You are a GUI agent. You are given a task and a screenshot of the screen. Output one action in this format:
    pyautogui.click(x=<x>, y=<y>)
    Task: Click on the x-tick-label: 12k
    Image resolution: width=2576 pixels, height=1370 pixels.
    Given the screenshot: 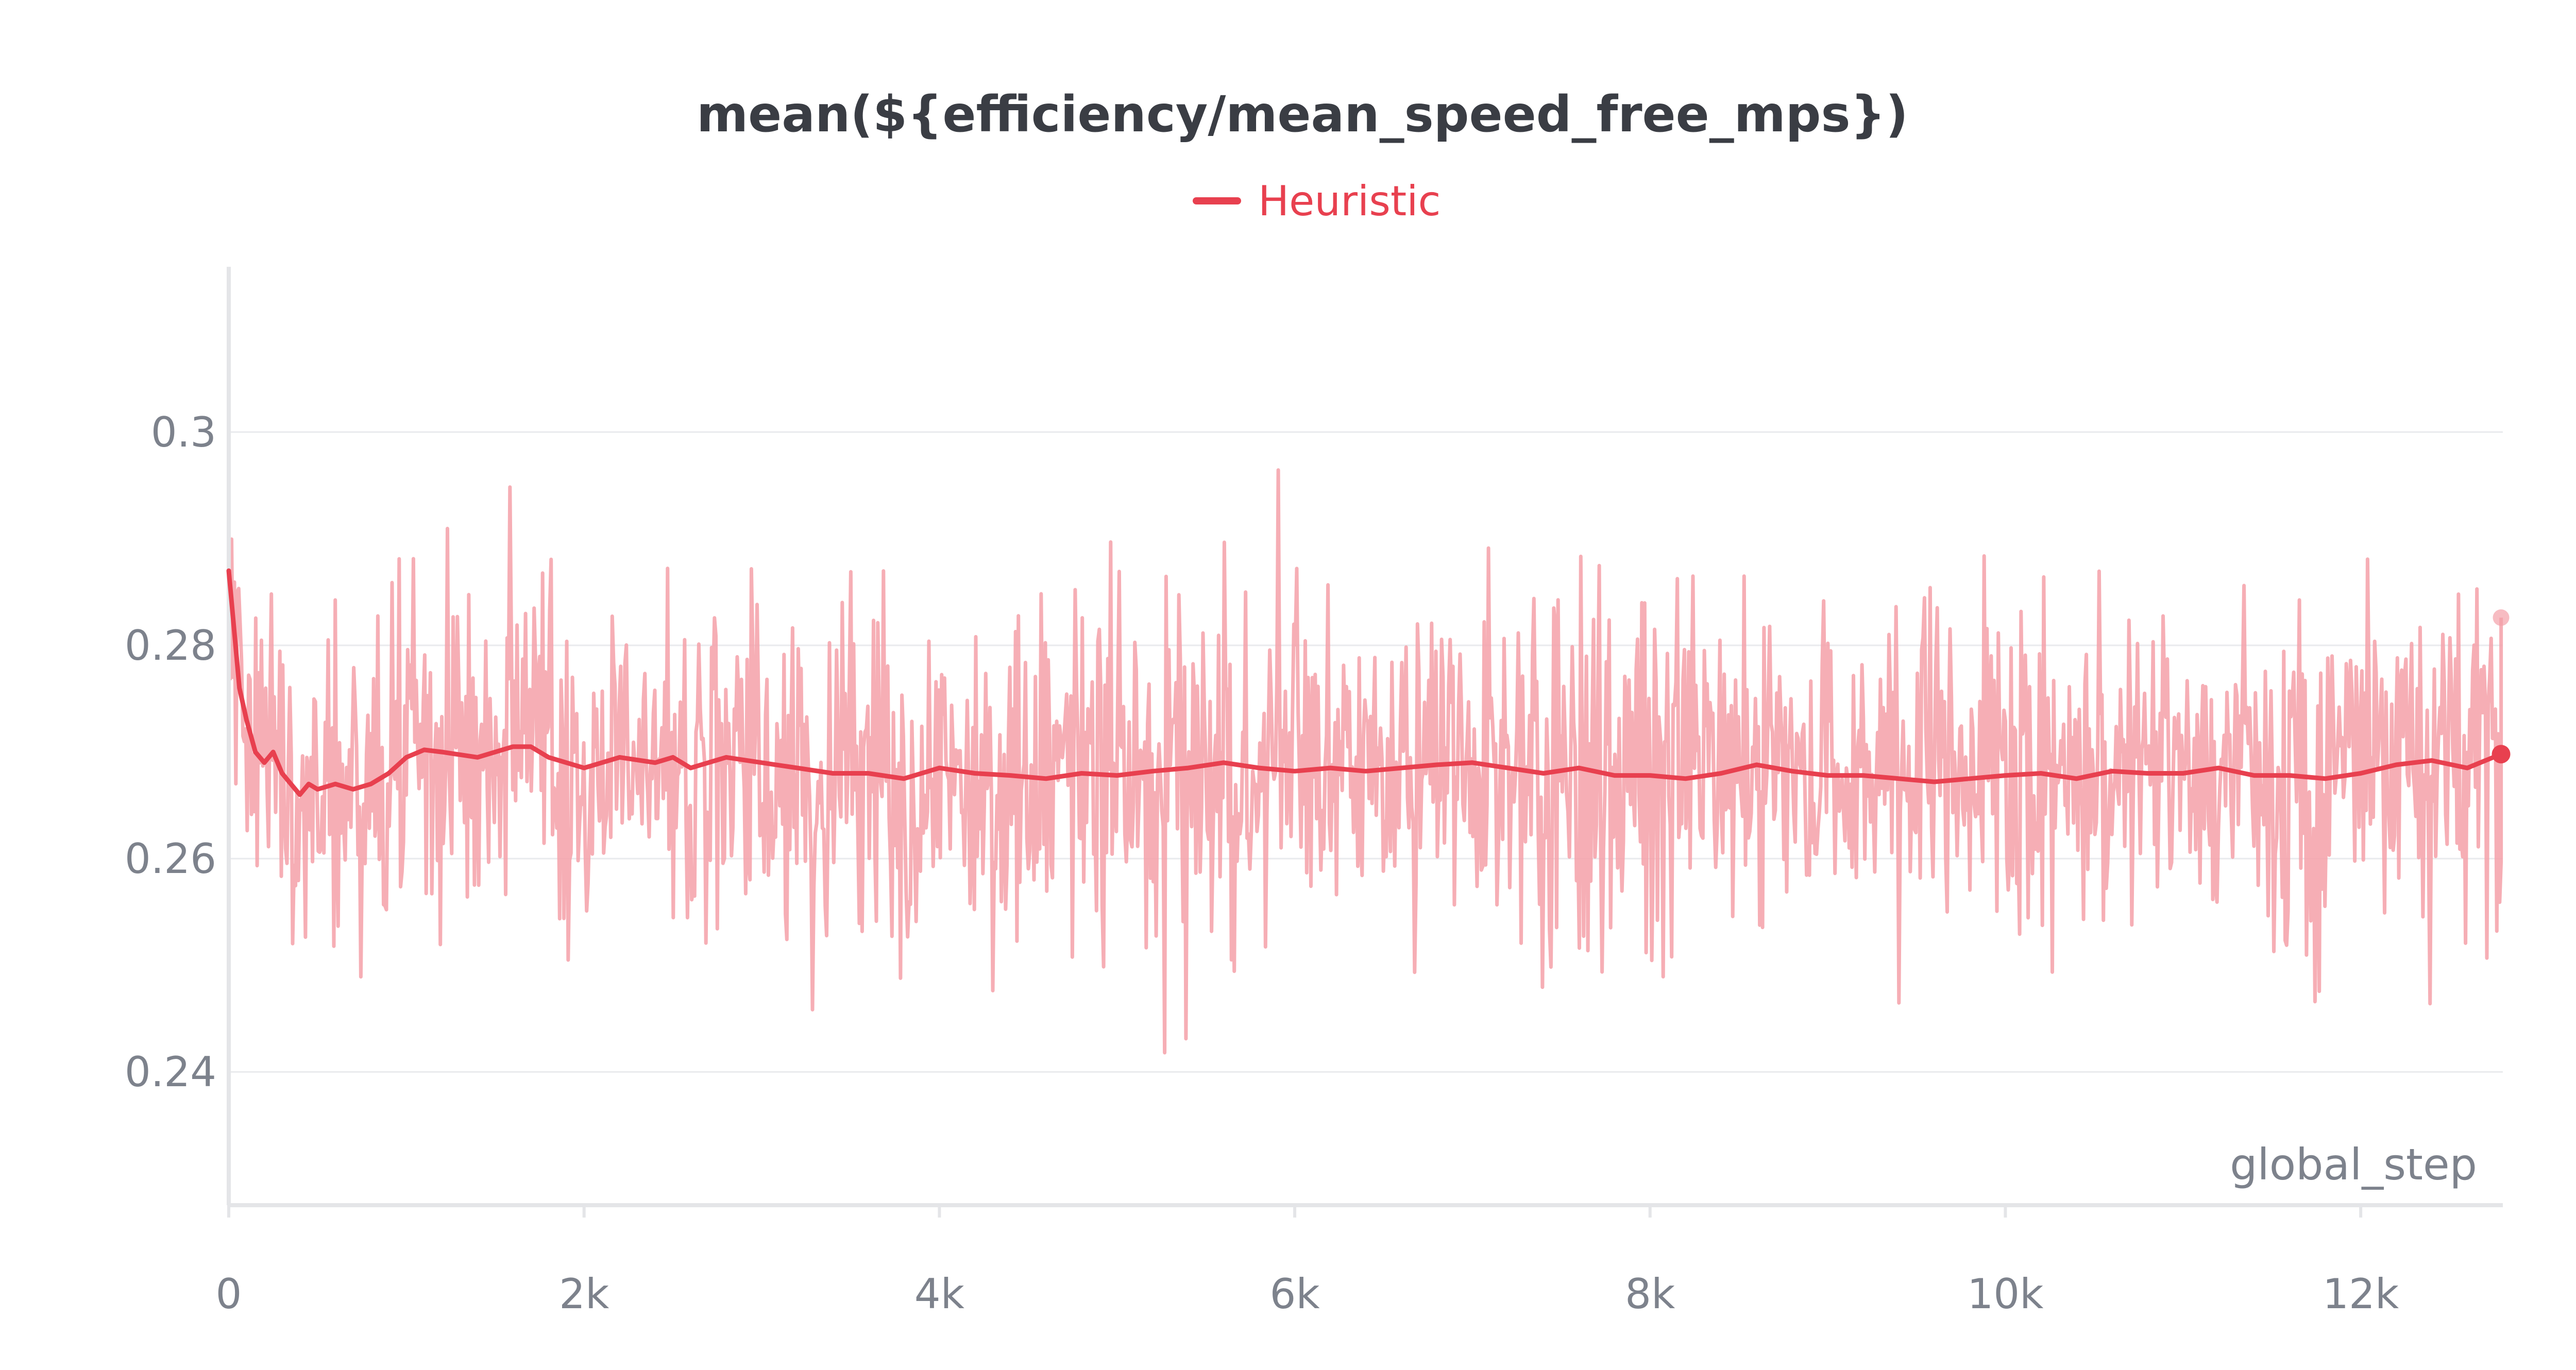 What is the action you would take?
    pyautogui.click(x=2361, y=1294)
    